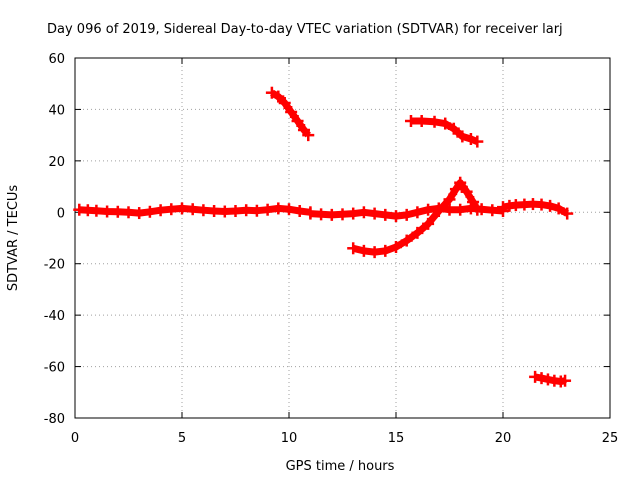 The width and height of the screenshot is (640, 480). I want to click on x-axis-label: GPS time / hours, so click(340, 466).